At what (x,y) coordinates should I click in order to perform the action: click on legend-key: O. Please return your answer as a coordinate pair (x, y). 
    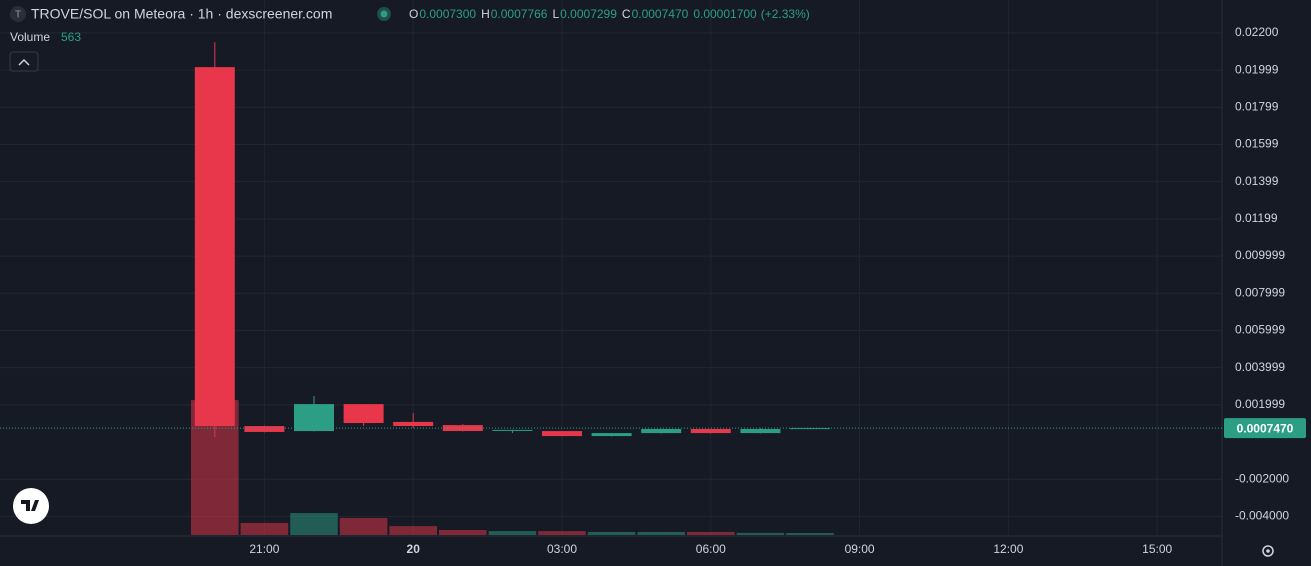
    Looking at the image, I should click on (413, 14).